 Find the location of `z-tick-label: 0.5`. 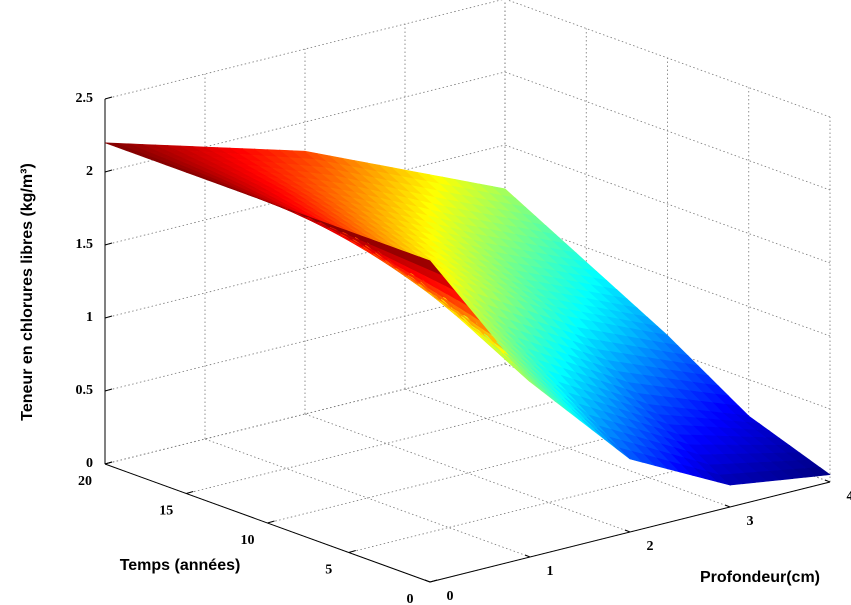

z-tick-label: 0.5 is located at coordinates (85, 390).